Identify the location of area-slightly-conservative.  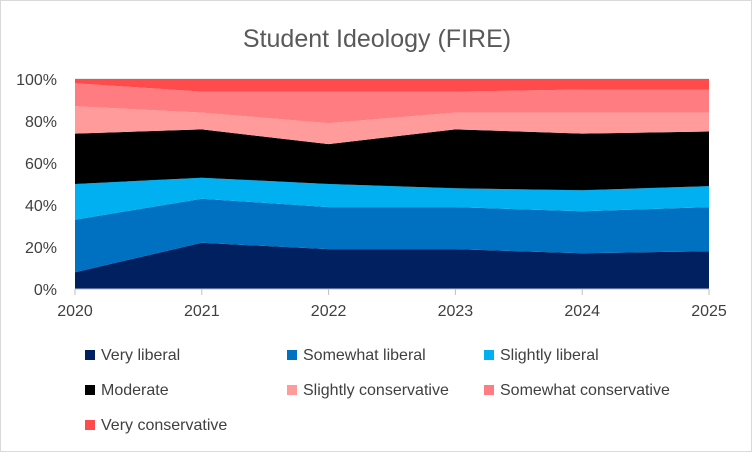
(392, 125).